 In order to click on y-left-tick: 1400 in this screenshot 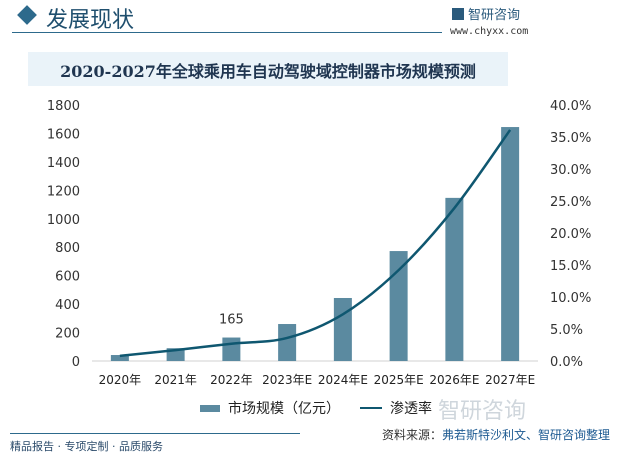, I will do `click(63, 163)`.